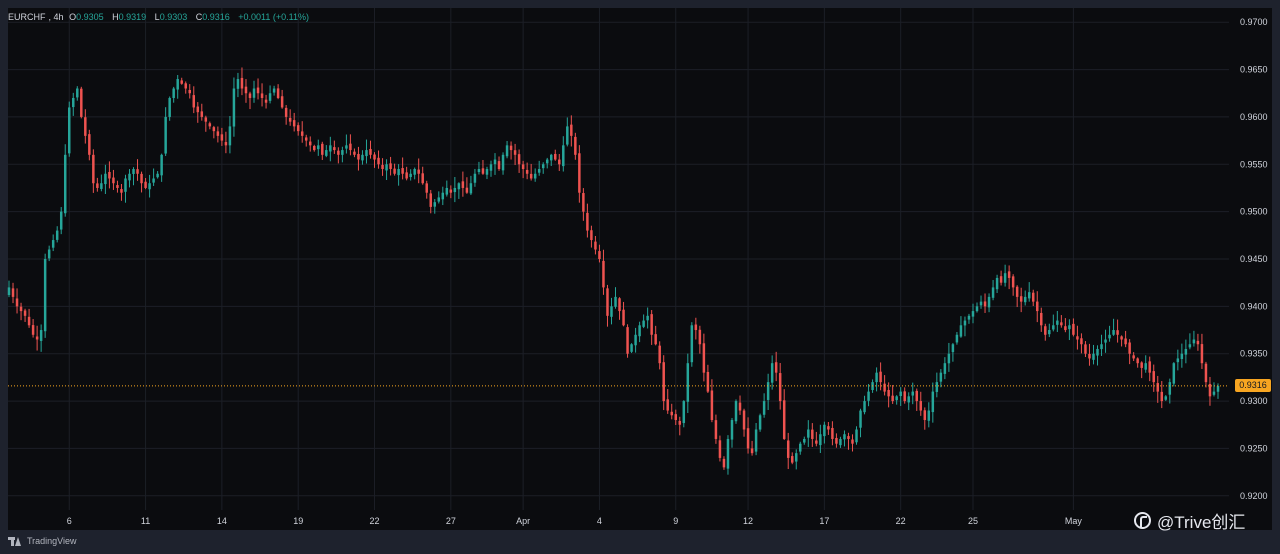  Describe the element at coordinates (42, 541) in the screenshot. I see `tradingview-logo: TradingView` at that location.